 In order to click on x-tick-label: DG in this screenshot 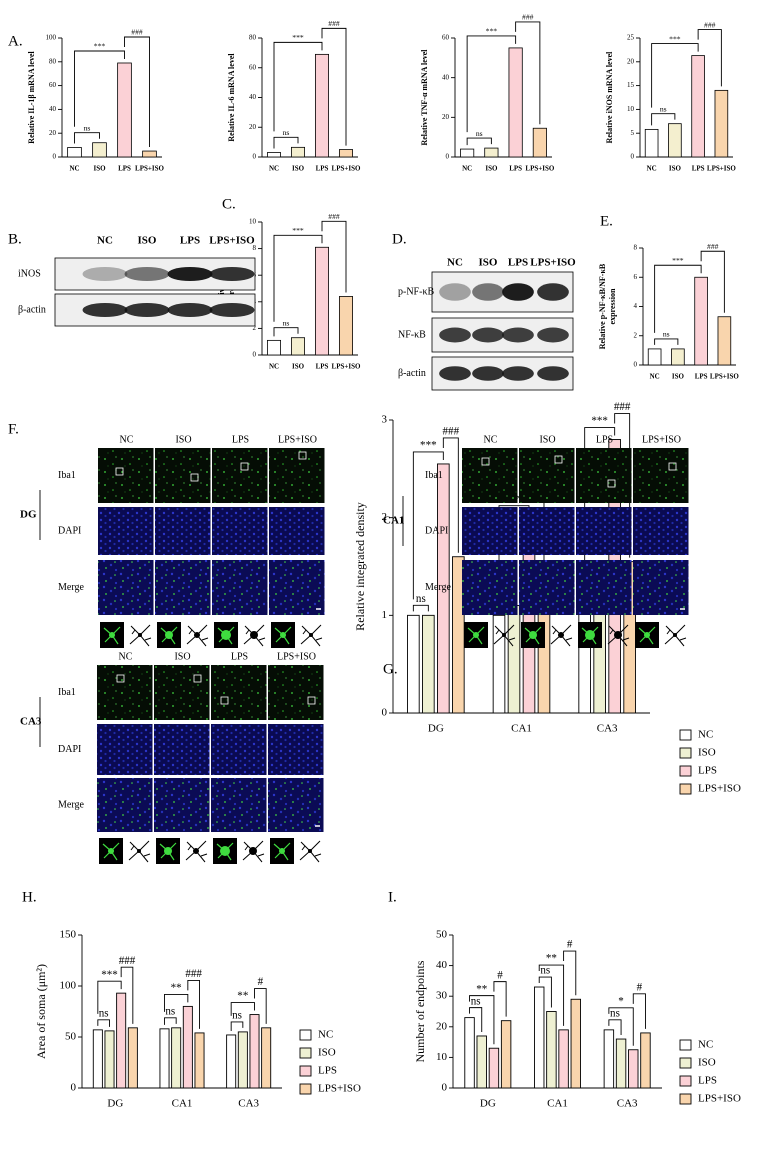, I will do `click(436, 729)`.